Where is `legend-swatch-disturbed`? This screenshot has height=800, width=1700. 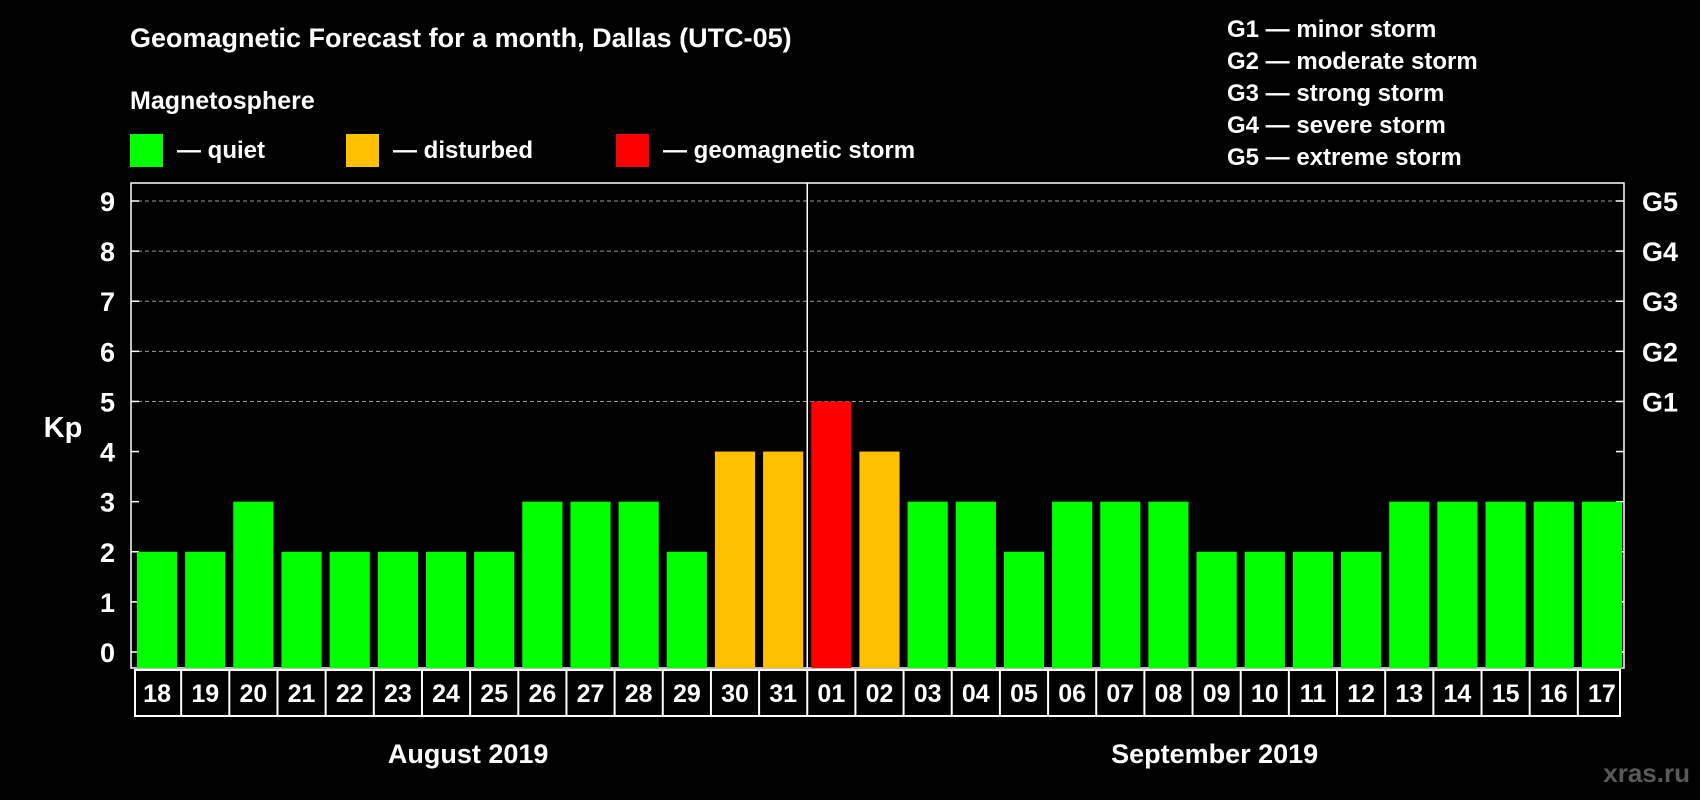
legend-swatch-disturbed is located at coordinates (362, 150).